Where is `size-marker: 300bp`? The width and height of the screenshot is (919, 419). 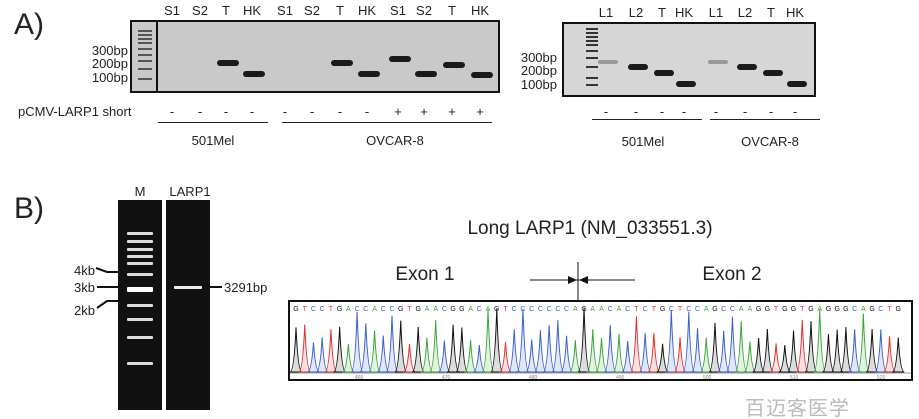
size-marker: 300bp is located at coordinates (538, 57).